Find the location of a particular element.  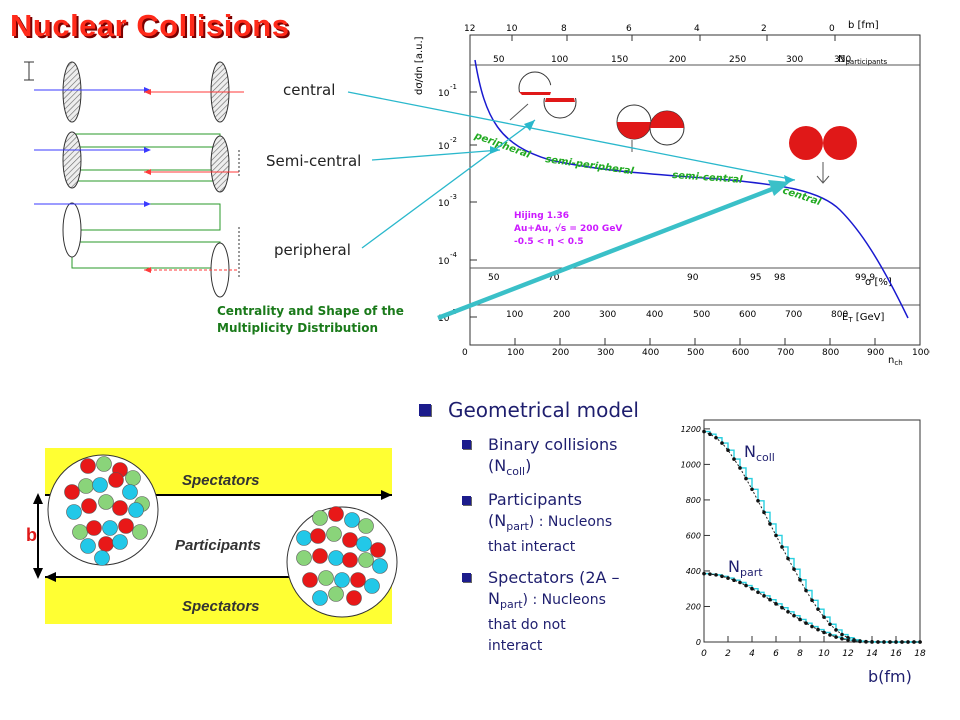

bchart-x-tick-label: 0 is located at coordinates (704, 654).